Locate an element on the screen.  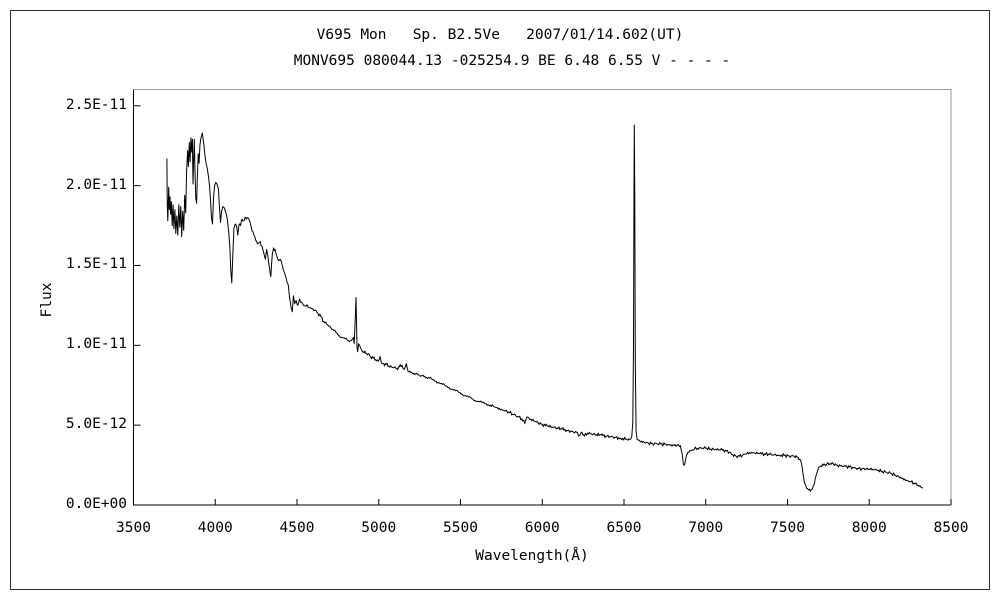
y-tick-label: 2.0E-11 is located at coordinates (96, 184).